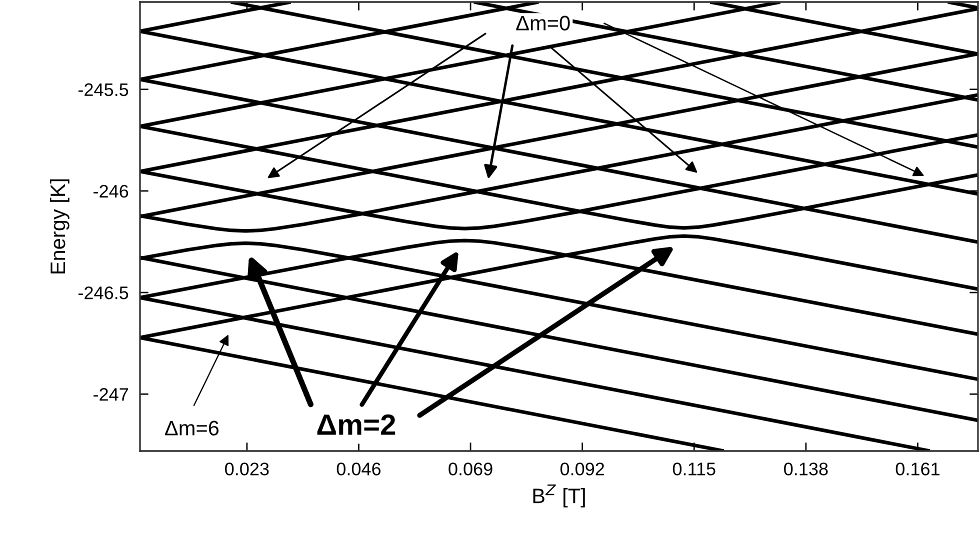  Describe the element at coordinates (247, 469) in the screenshot. I see `x-tick-label: 0.023` at that location.